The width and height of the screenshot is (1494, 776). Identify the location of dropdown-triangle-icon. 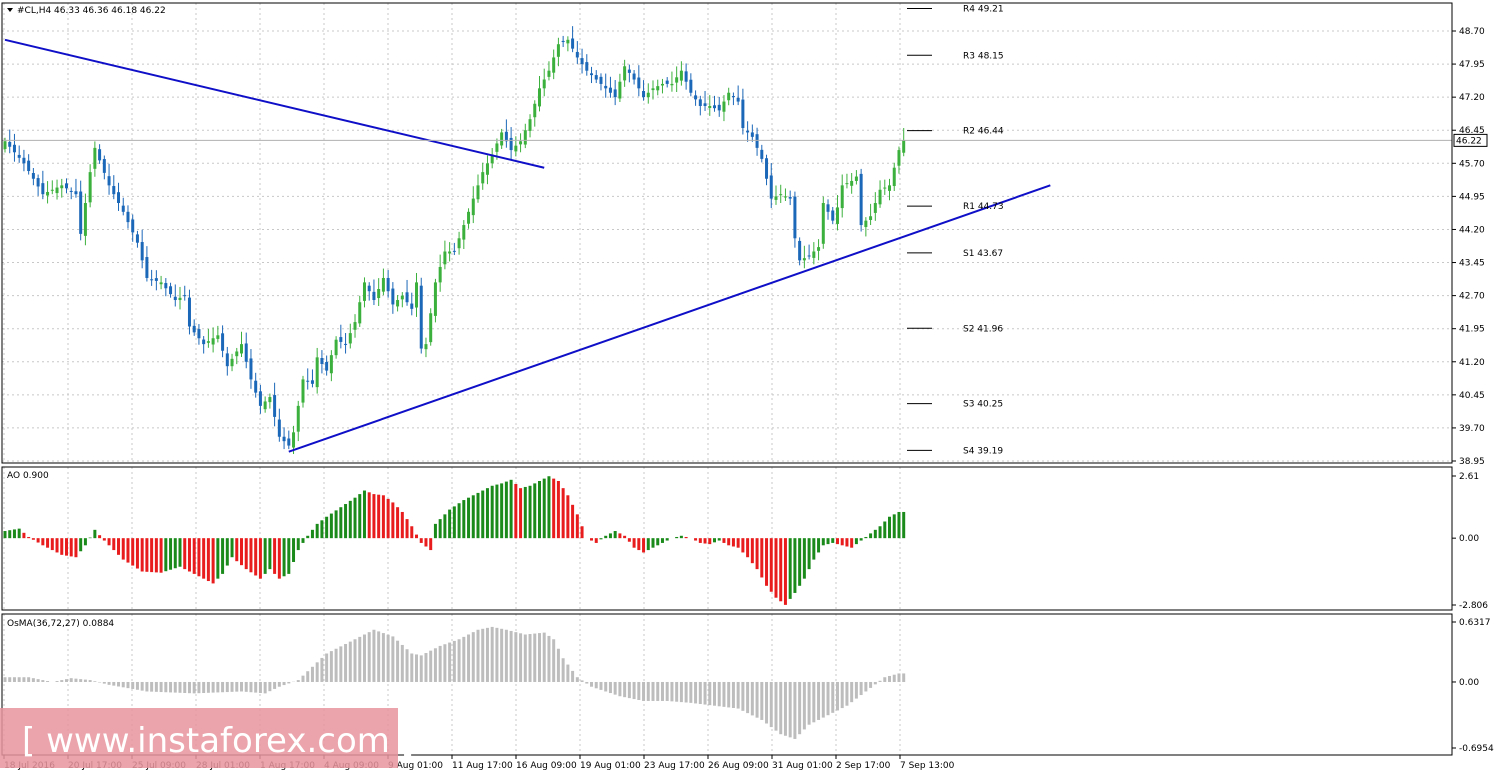
(10, 10).